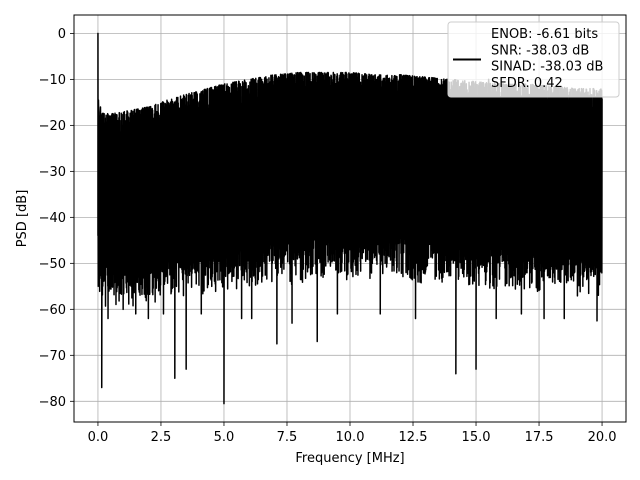  I want to click on legend-box, so click(533, 59).